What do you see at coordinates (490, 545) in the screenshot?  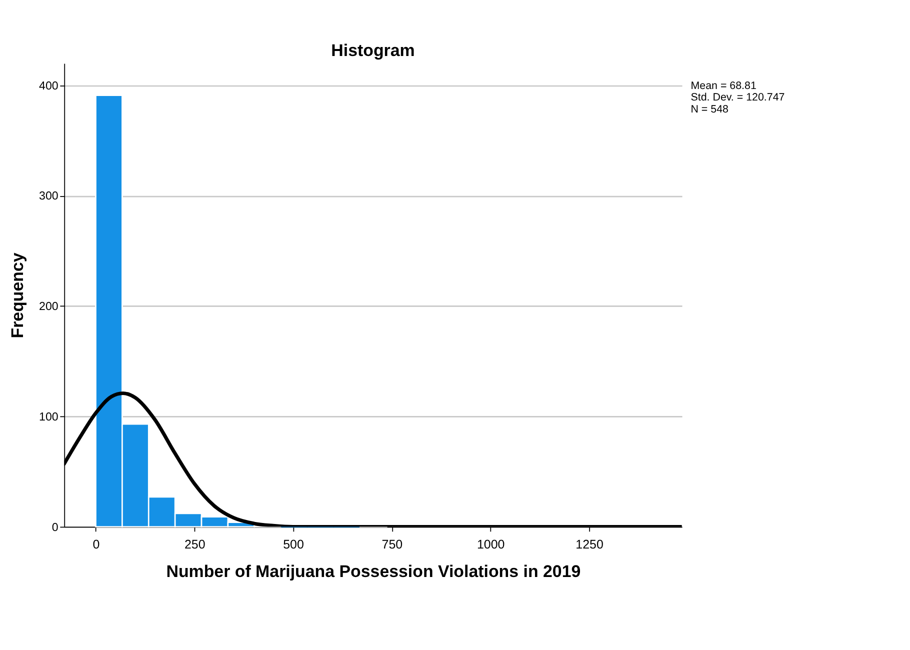 I see `x-tick-label: 1000` at bounding box center [490, 545].